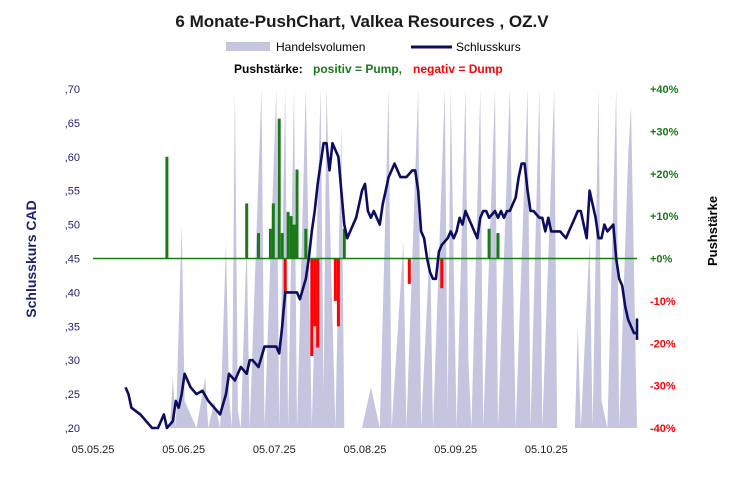 This screenshot has height=480, width=734. I want to click on y-tick-label: ,45, so click(72, 260).